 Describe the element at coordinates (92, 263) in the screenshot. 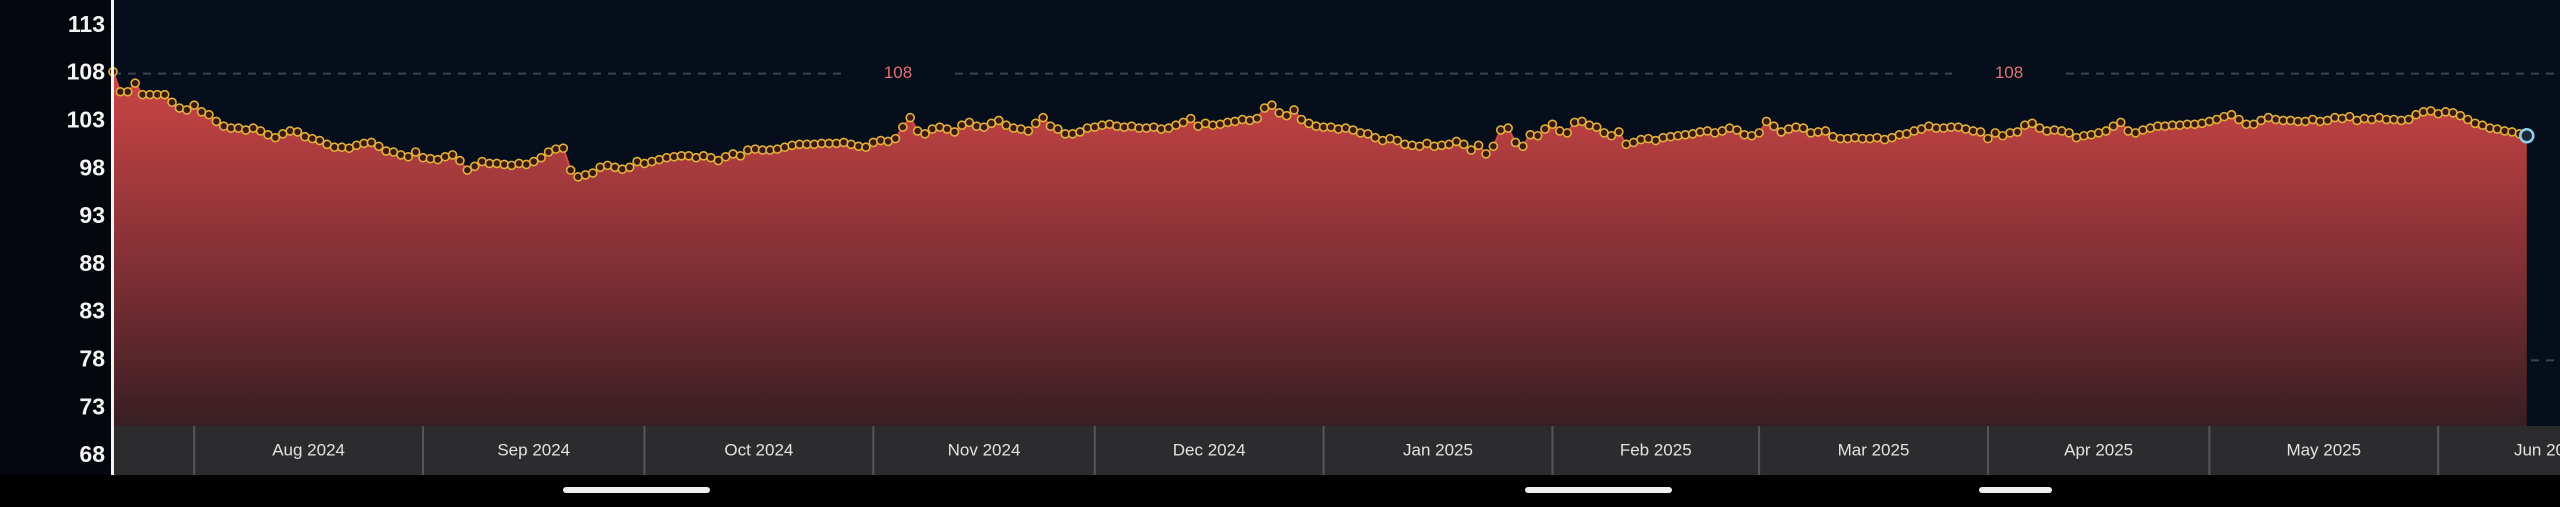

I see `y-tick-label: 88` at that location.